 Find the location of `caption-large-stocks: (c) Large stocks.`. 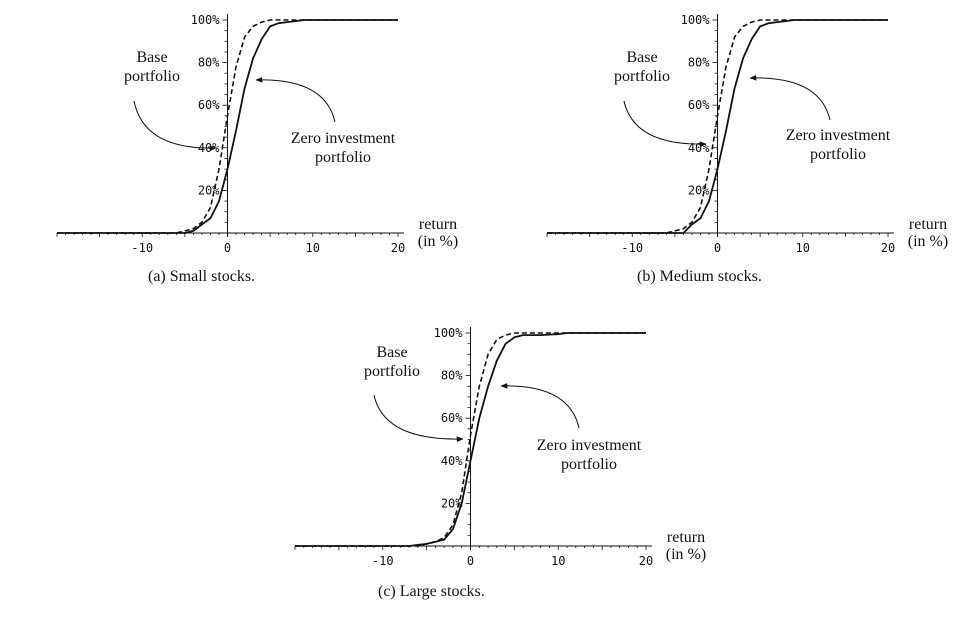

caption-large-stocks: (c) Large stocks. is located at coordinates (431, 591).